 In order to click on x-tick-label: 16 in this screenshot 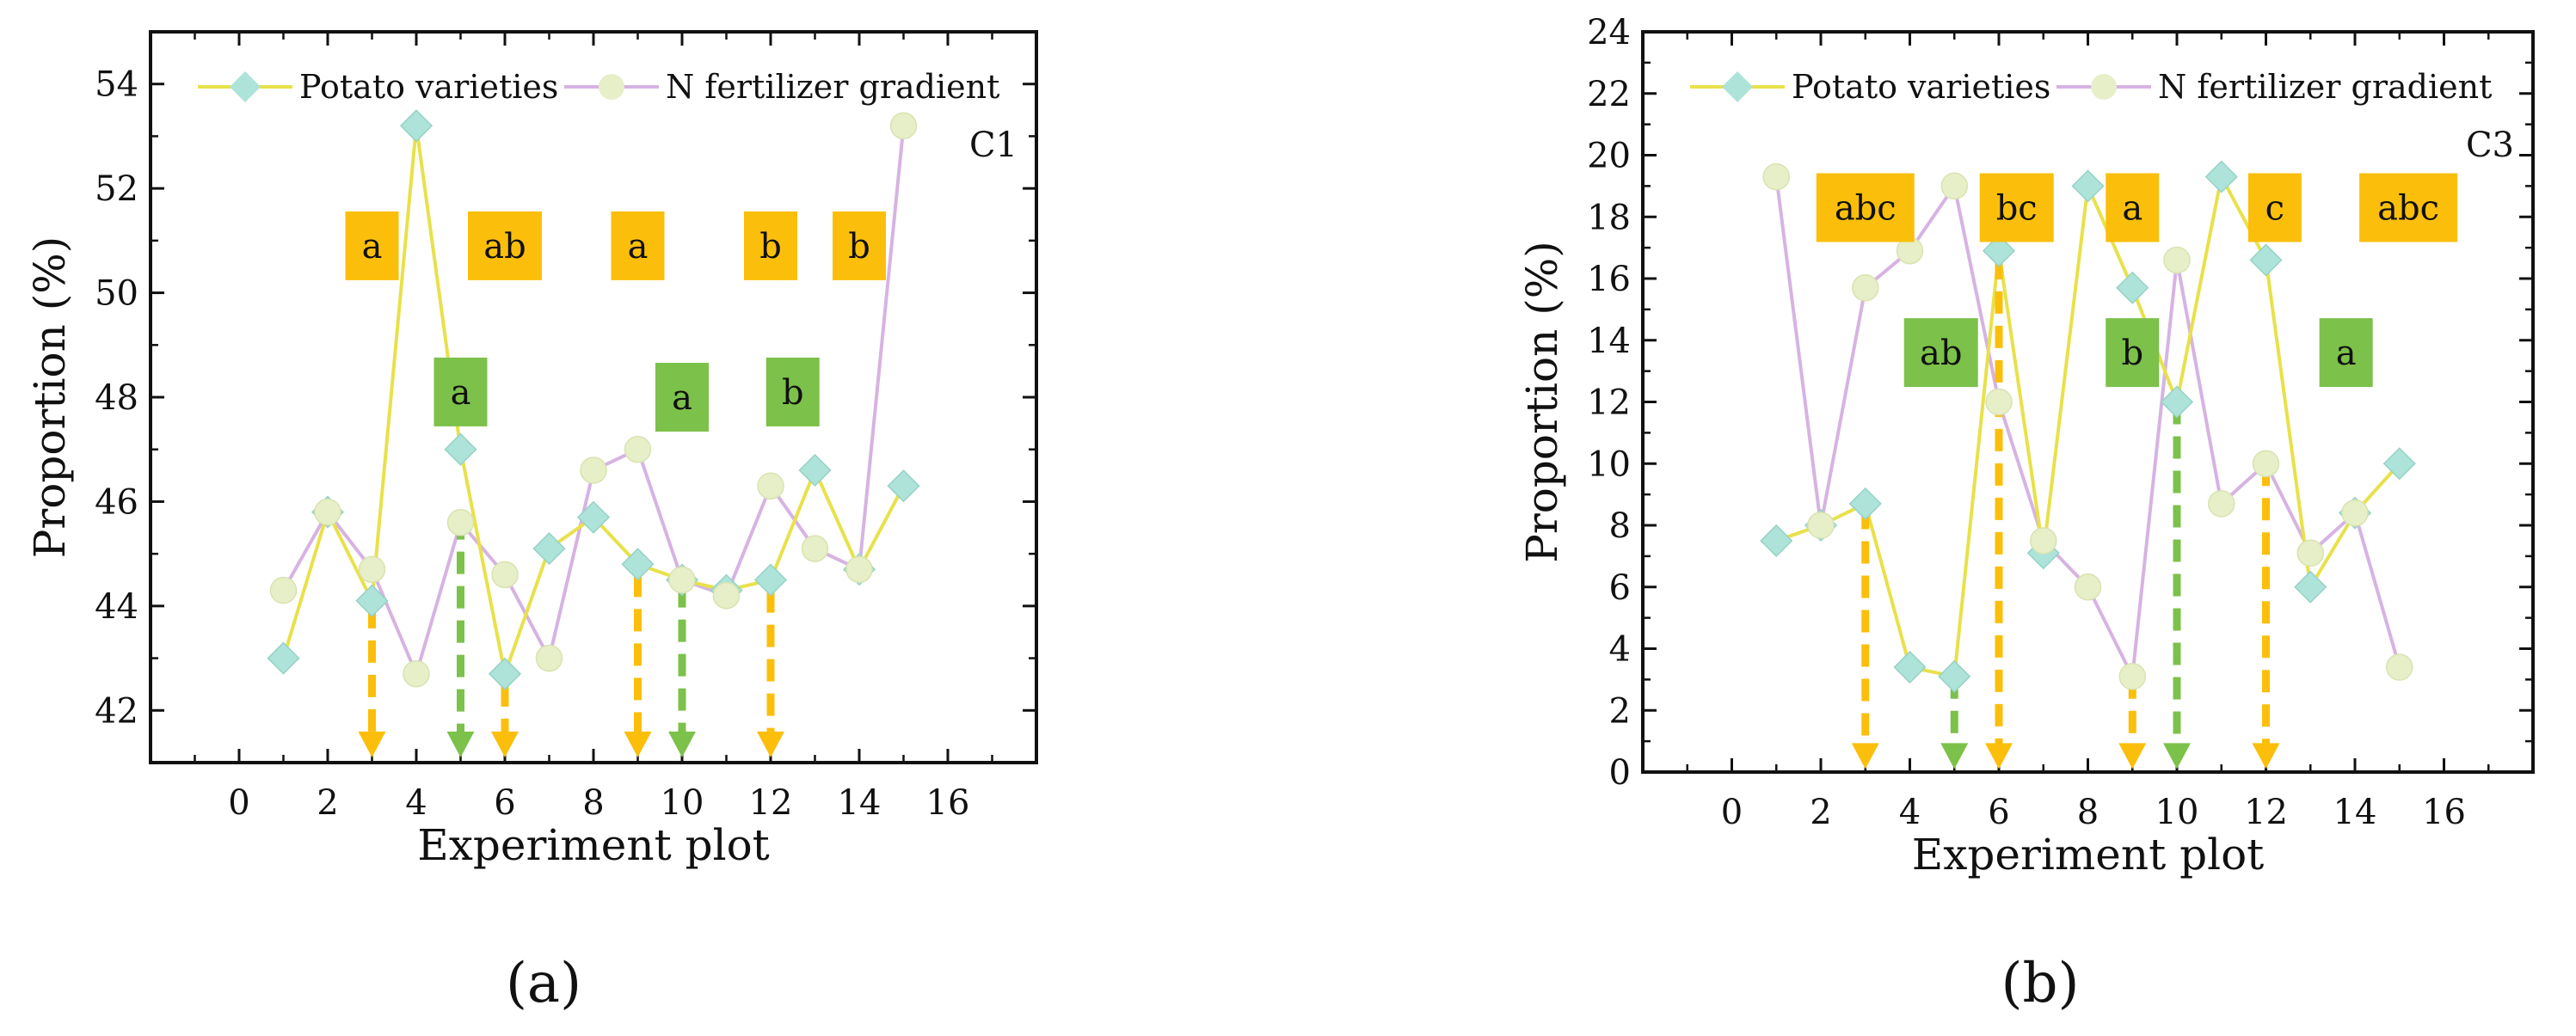, I will do `click(948, 803)`.